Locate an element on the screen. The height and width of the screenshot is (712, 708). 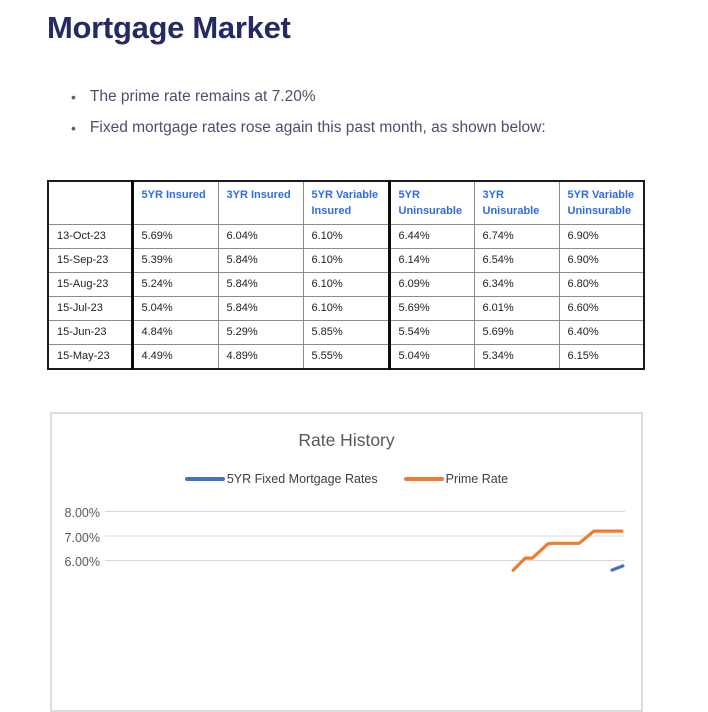
table-header-5yr-variable-insured: 5YR Variable Insured is located at coordinates (346, 202).